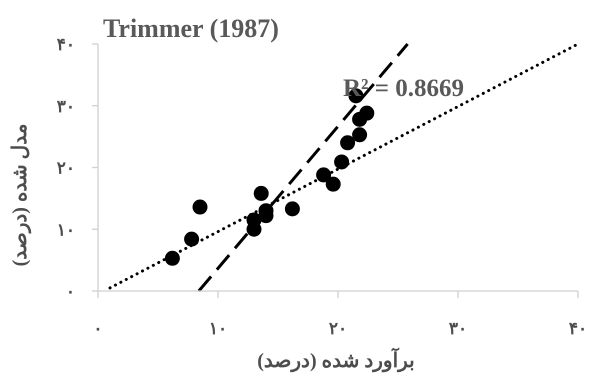 The width and height of the screenshot is (589, 376). I want to click on y-tick-label: ۱۰, so click(66, 229).